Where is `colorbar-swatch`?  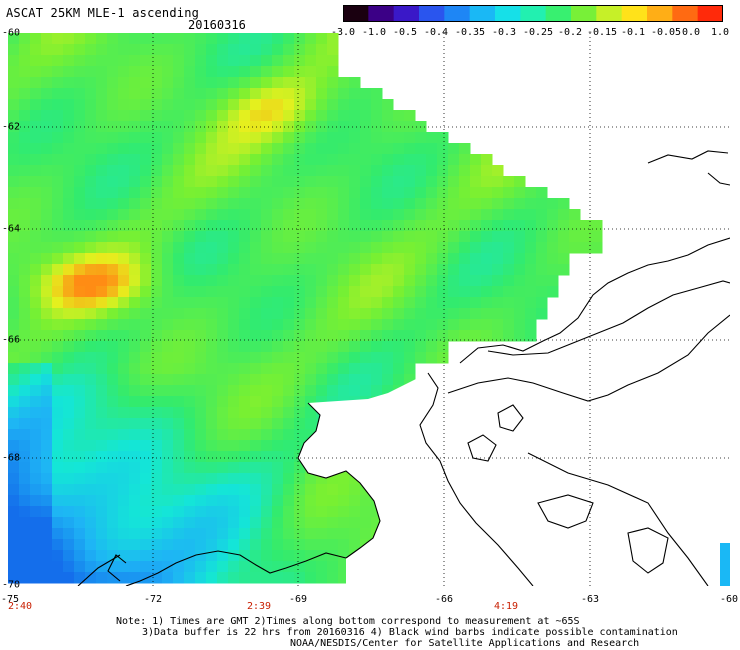 colorbar-swatch is located at coordinates (457, 13).